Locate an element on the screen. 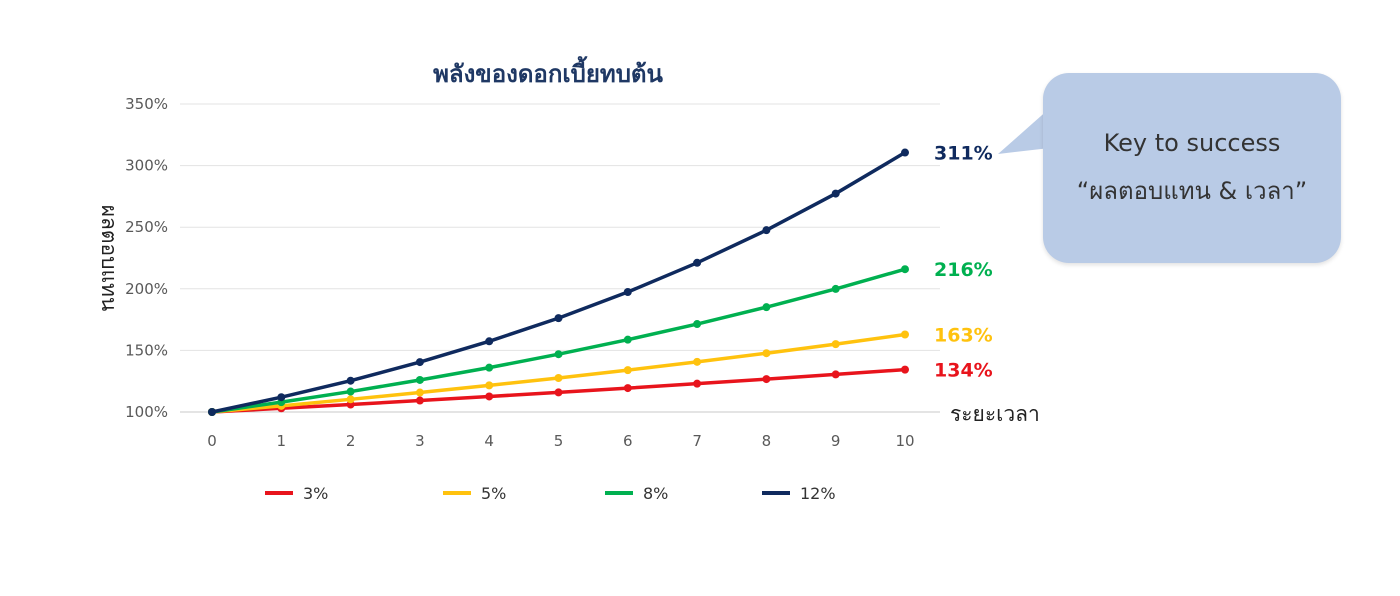  series-line is located at coordinates (558, 373).